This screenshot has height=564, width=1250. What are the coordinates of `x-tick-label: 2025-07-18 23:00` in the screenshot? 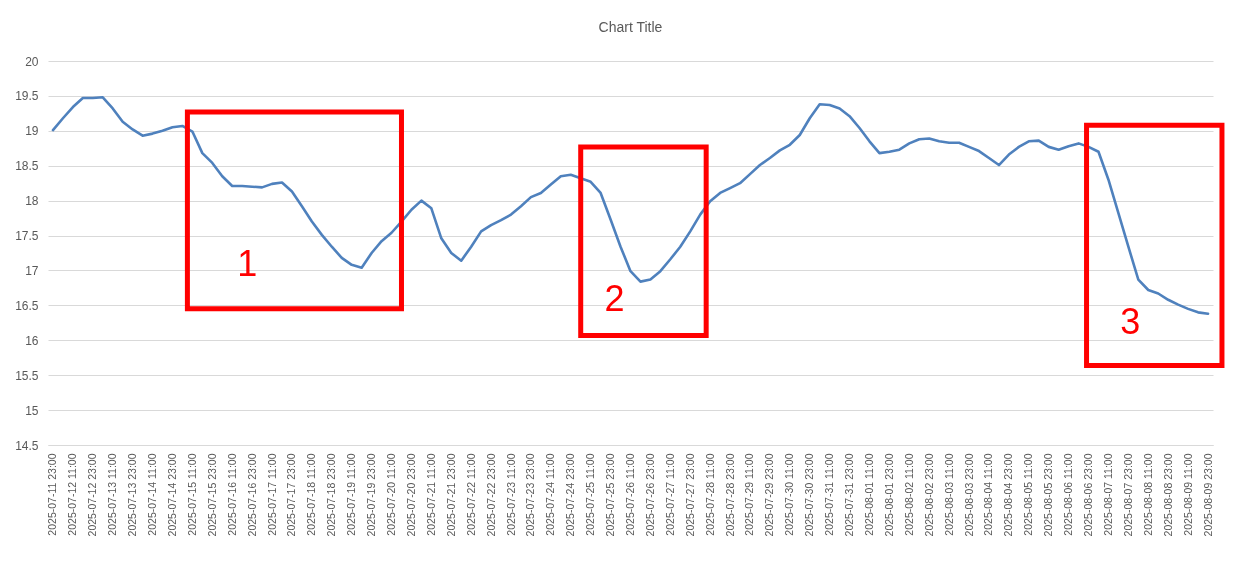 It's located at (331, 495).